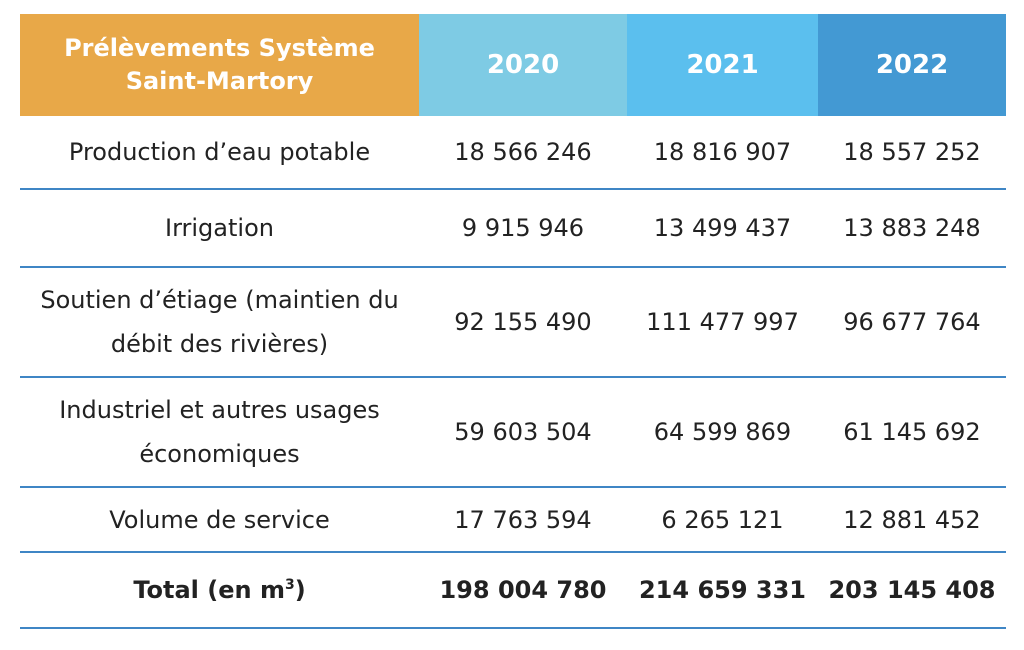  Describe the element at coordinates (912, 432) in the screenshot. I see `cell-2022: 61 145 692` at that location.